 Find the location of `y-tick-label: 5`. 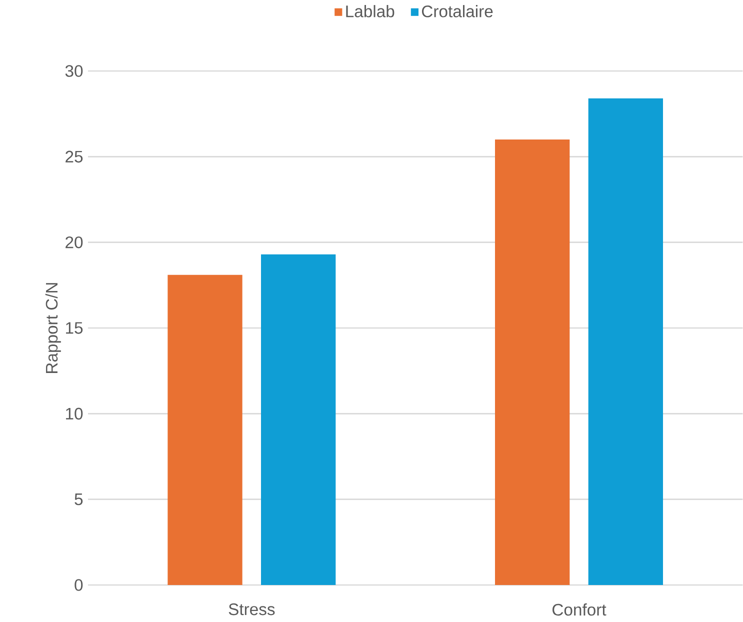

y-tick-label: 5 is located at coordinates (78, 500).